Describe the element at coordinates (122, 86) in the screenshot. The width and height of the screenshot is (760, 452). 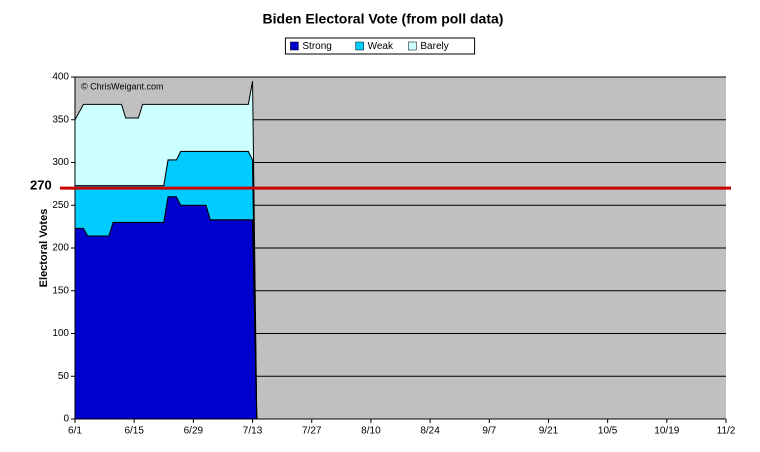
I see `annotation: © ChrisWeigant.com` at that location.